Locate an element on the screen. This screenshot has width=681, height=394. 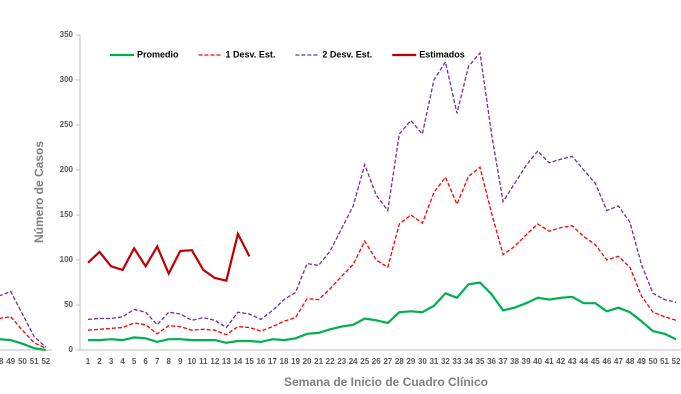
y-tick-label: 250 is located at coordinates (67, 124).